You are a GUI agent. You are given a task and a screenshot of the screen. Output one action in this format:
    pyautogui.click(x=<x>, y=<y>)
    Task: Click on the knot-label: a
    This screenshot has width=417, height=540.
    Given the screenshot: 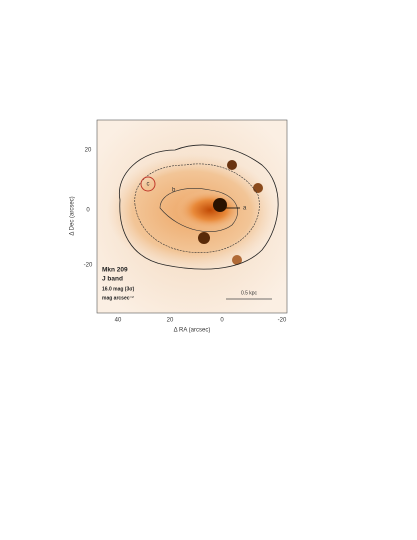 What is the action you would take?
    pyautogui.click(x=245, y=209)
    